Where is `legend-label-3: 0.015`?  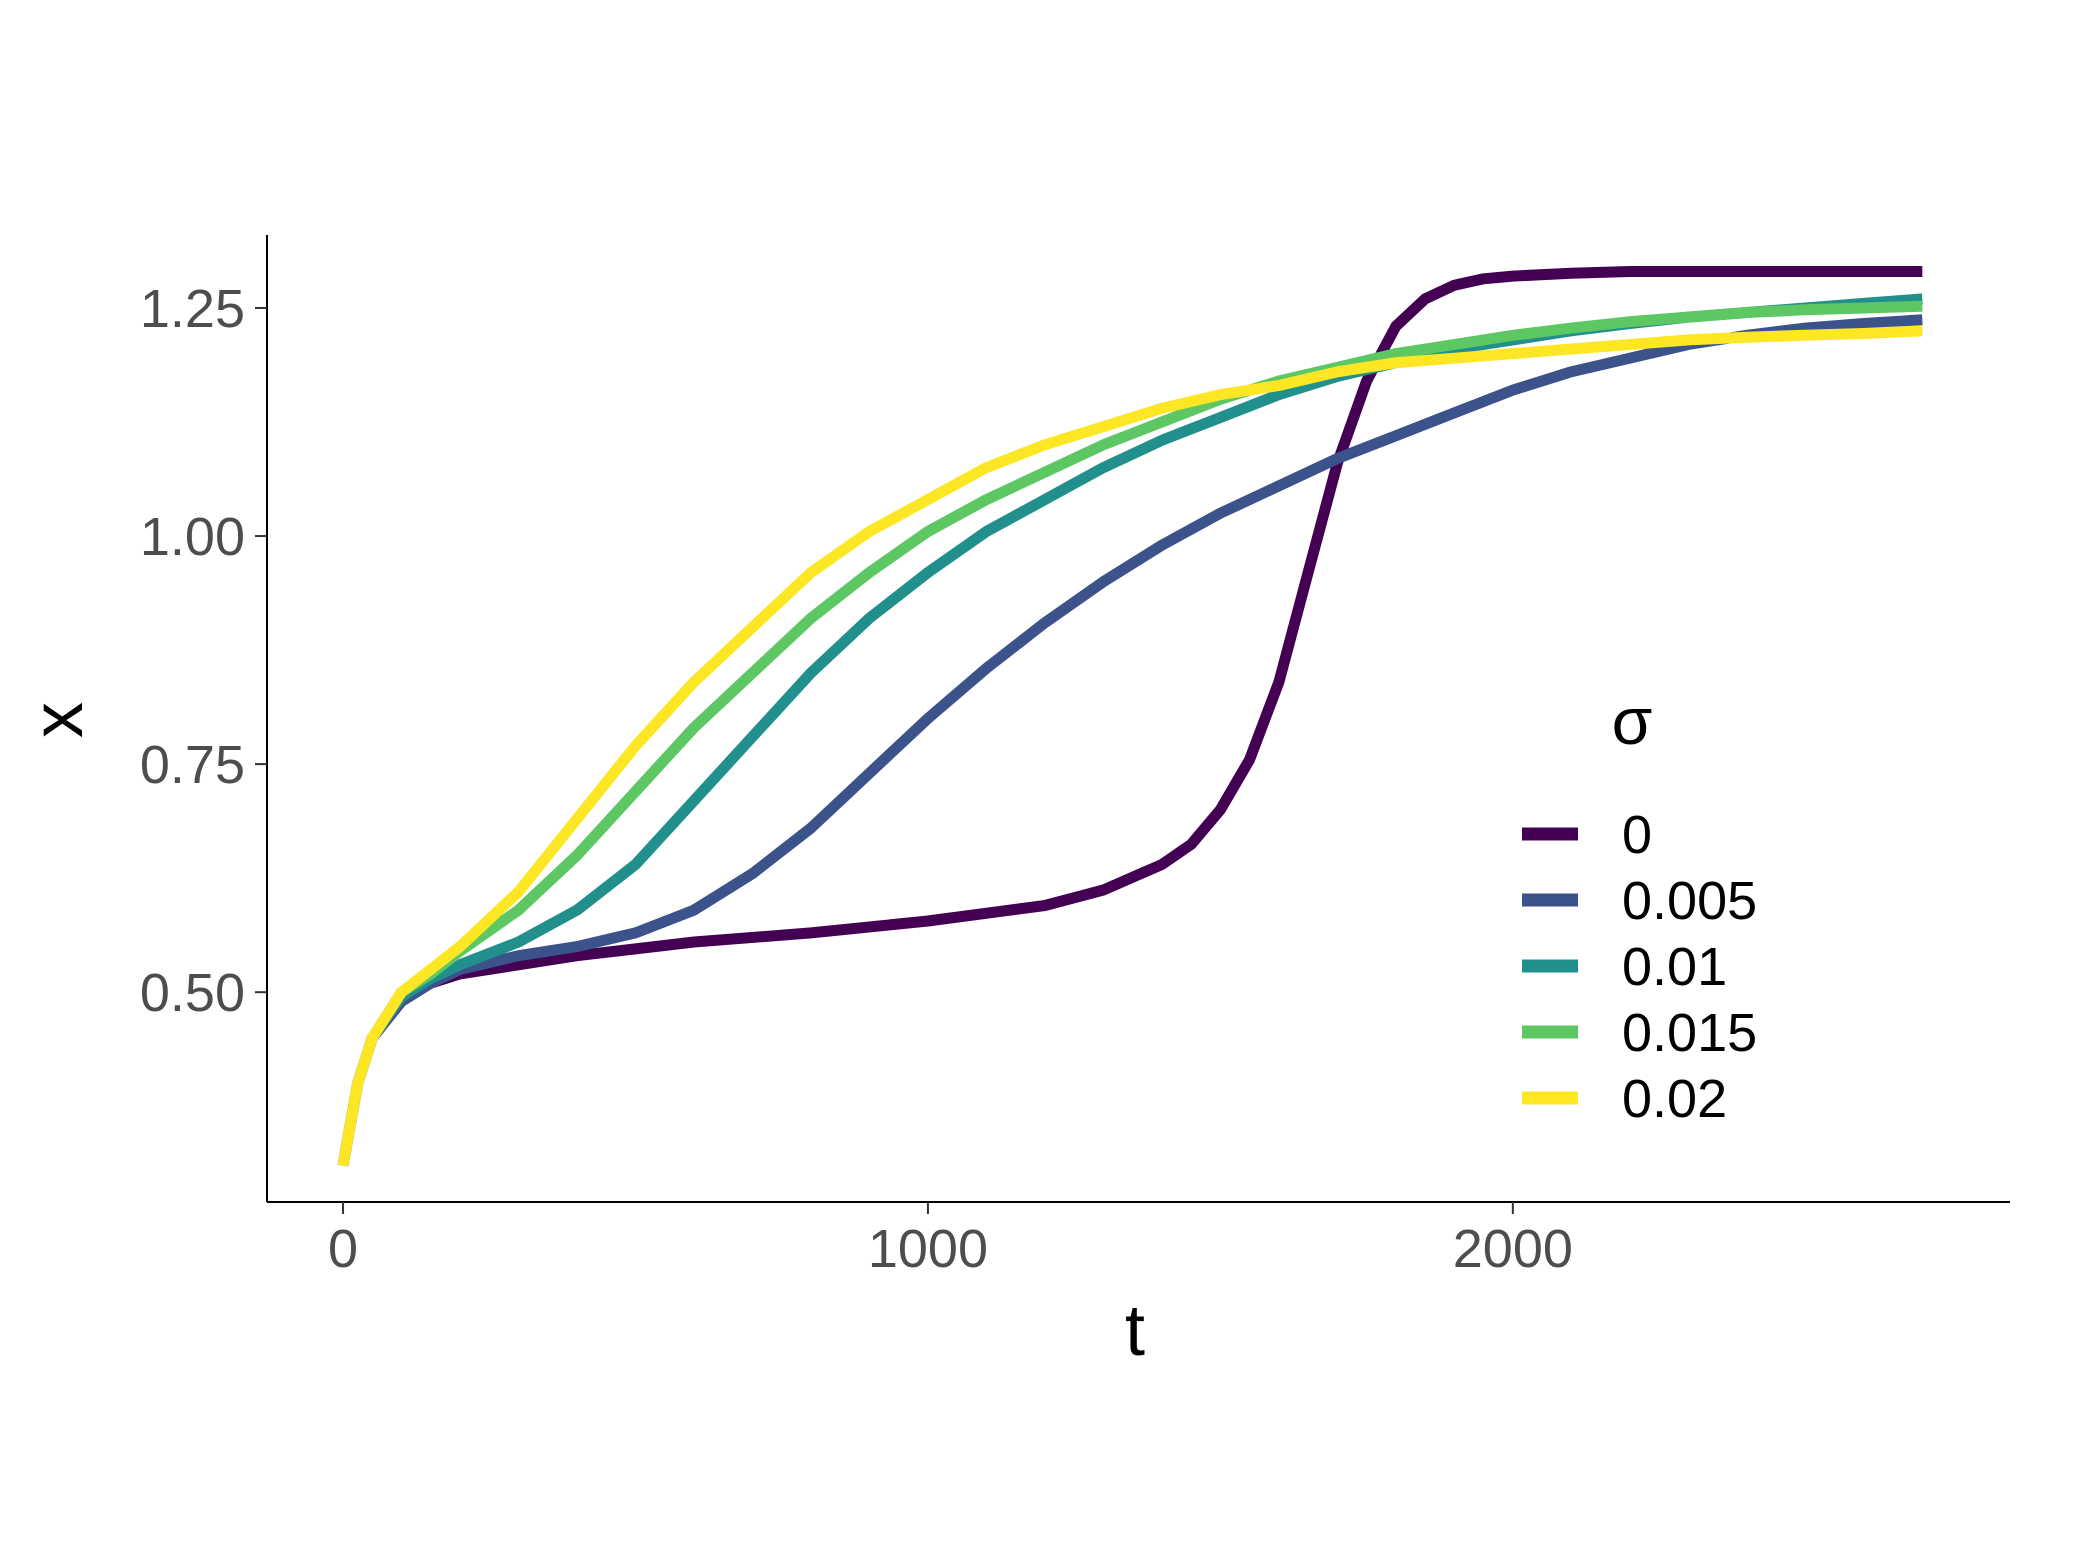 legend-label-3: 0.015 is located at coordinates (1689, 1033).